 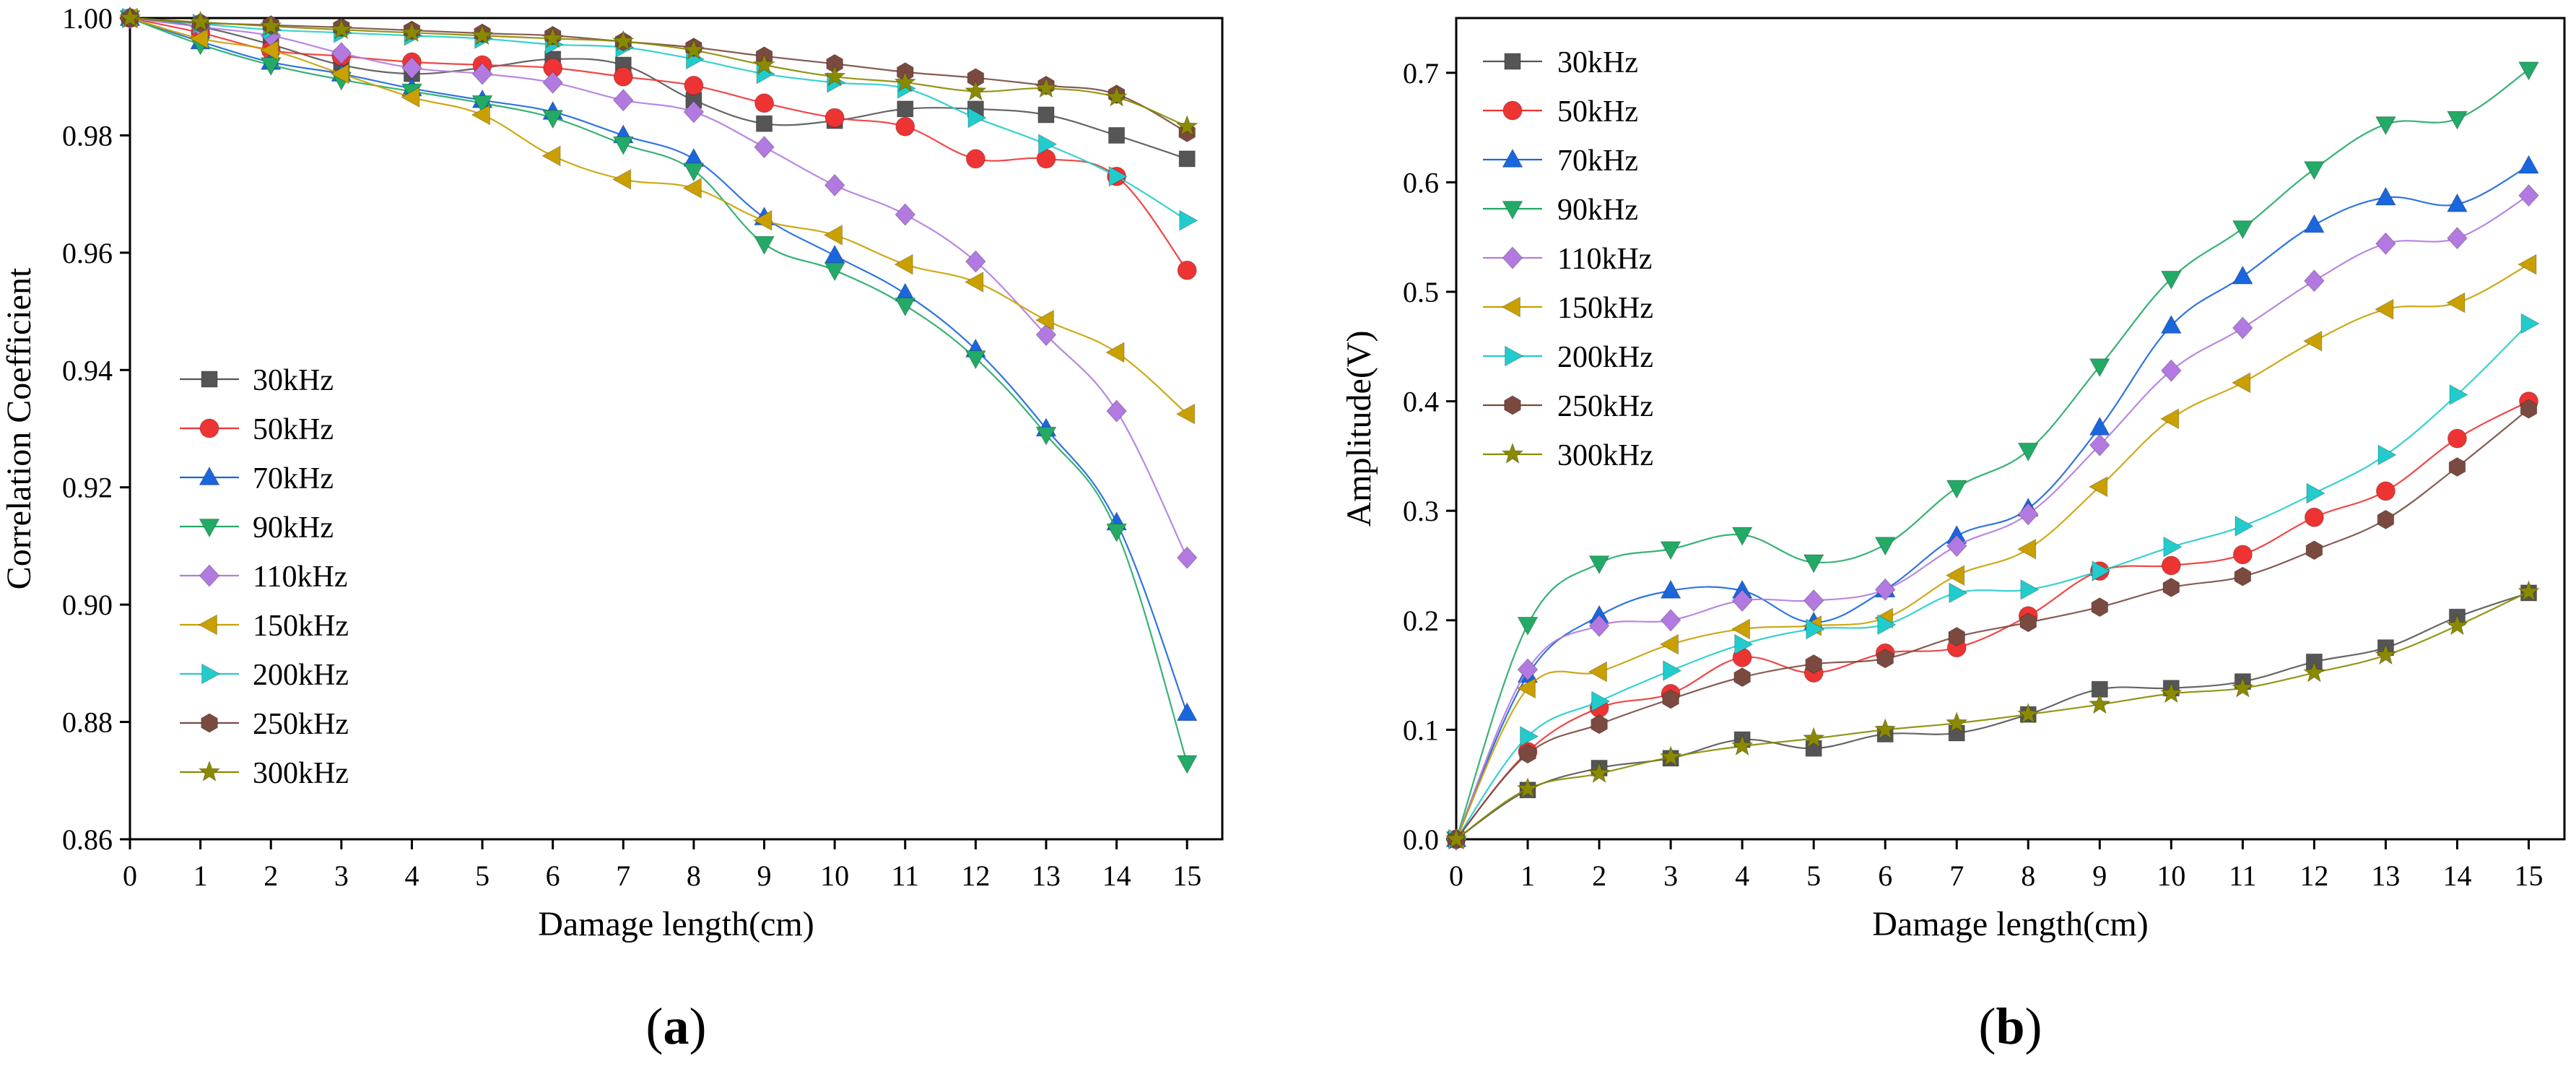 I want to click on series-line, so click(x=1992, y=716).